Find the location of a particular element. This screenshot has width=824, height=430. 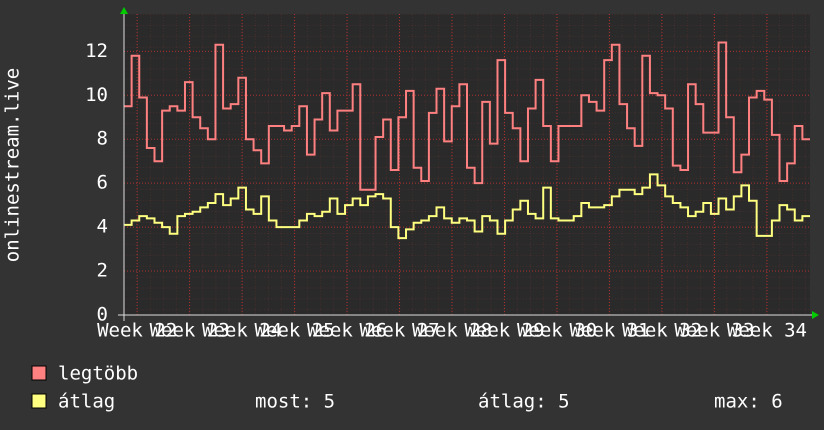

legend: legtöbb átlag is located at coordinates (84, 388).